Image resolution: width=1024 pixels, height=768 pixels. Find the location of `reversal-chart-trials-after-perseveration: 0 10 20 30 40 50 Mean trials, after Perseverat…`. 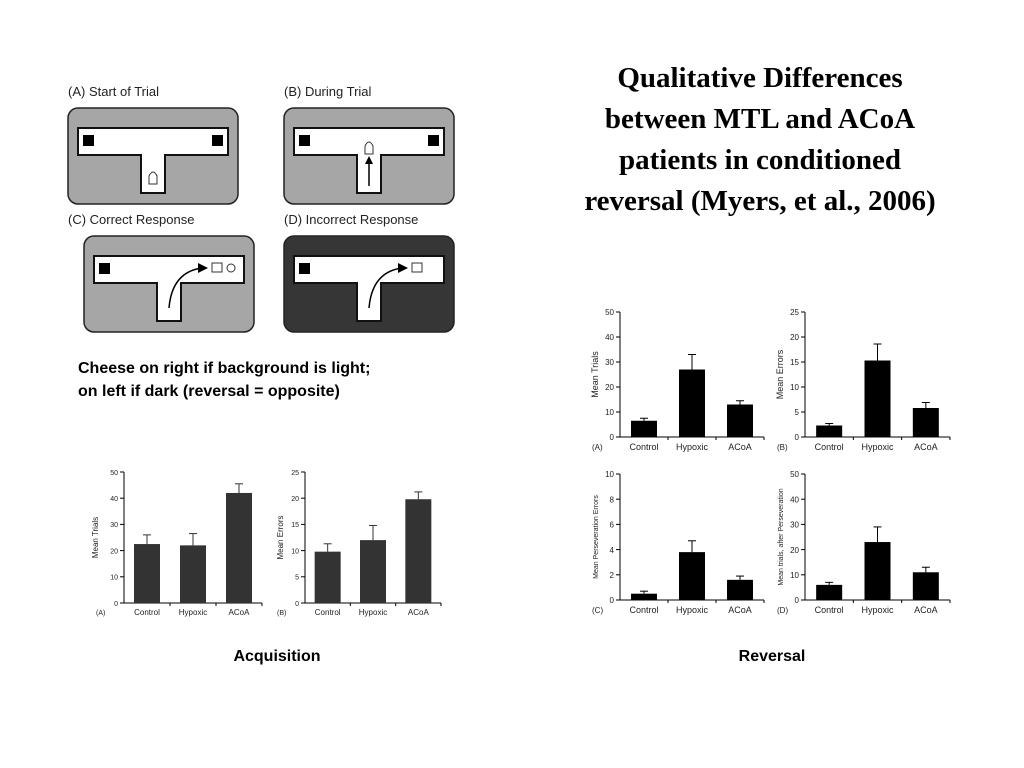

reversal-chart-trials-after-perseveration: 0 10 20 30 40 50 Mean trials, after Perseverat… is located at coordinates (864, 542).